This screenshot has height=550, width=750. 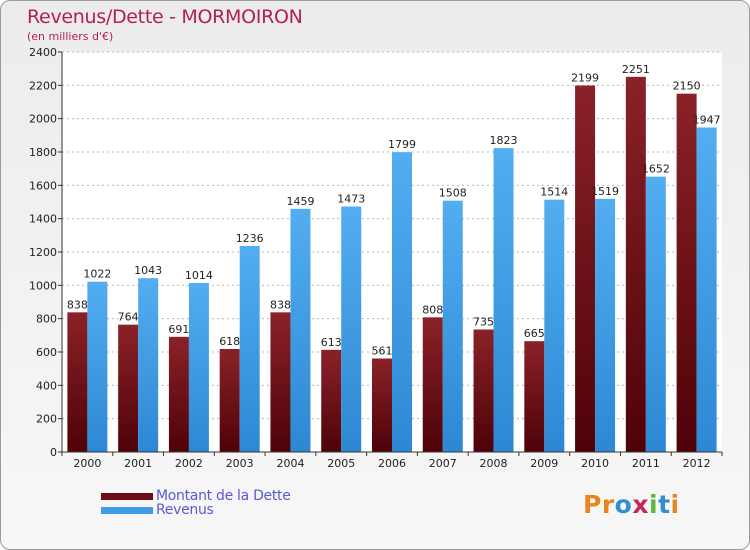 I want to click on value-label-dette: 665, so click(x=534, y=333).